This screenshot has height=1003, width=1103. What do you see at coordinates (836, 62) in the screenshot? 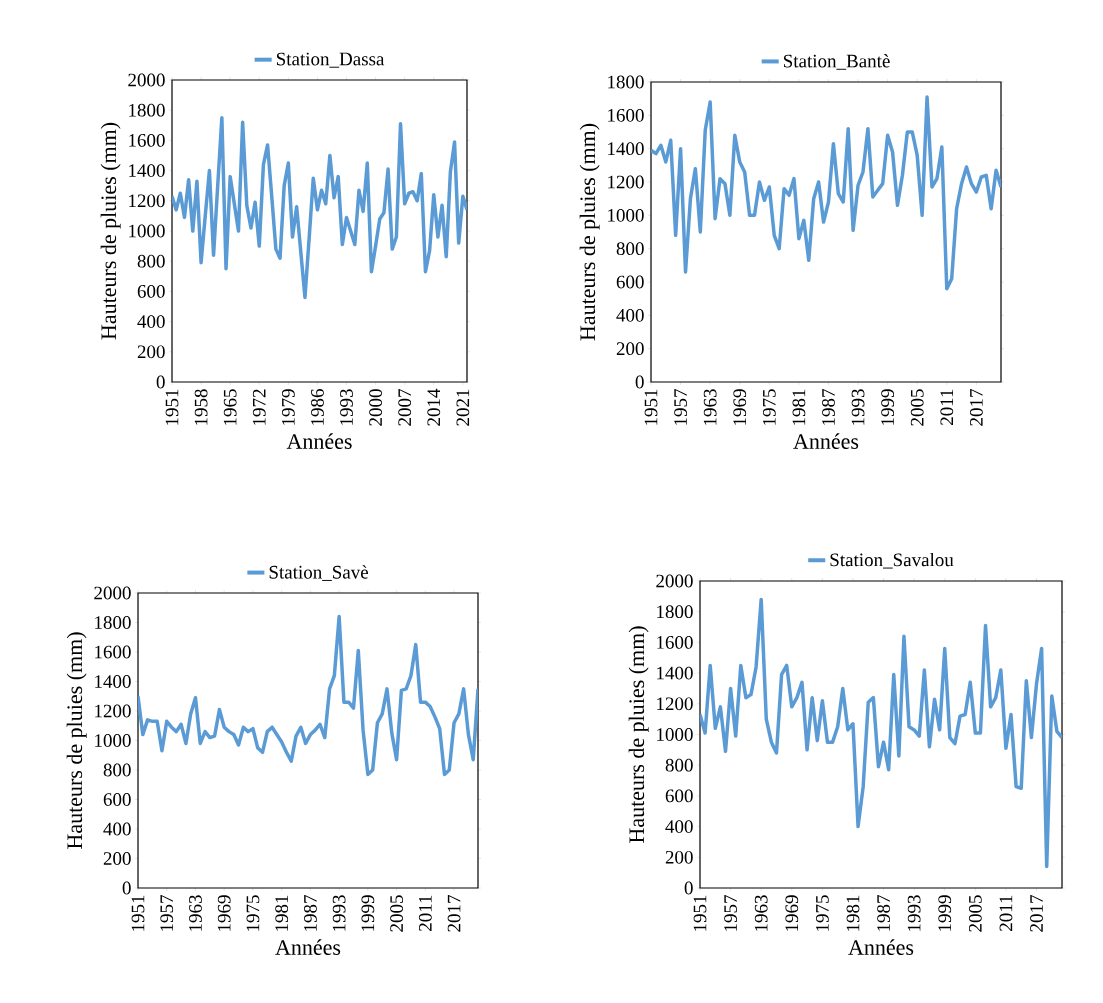
I see `legend-label: Station_Bantè` at bounding box center [836, 62].